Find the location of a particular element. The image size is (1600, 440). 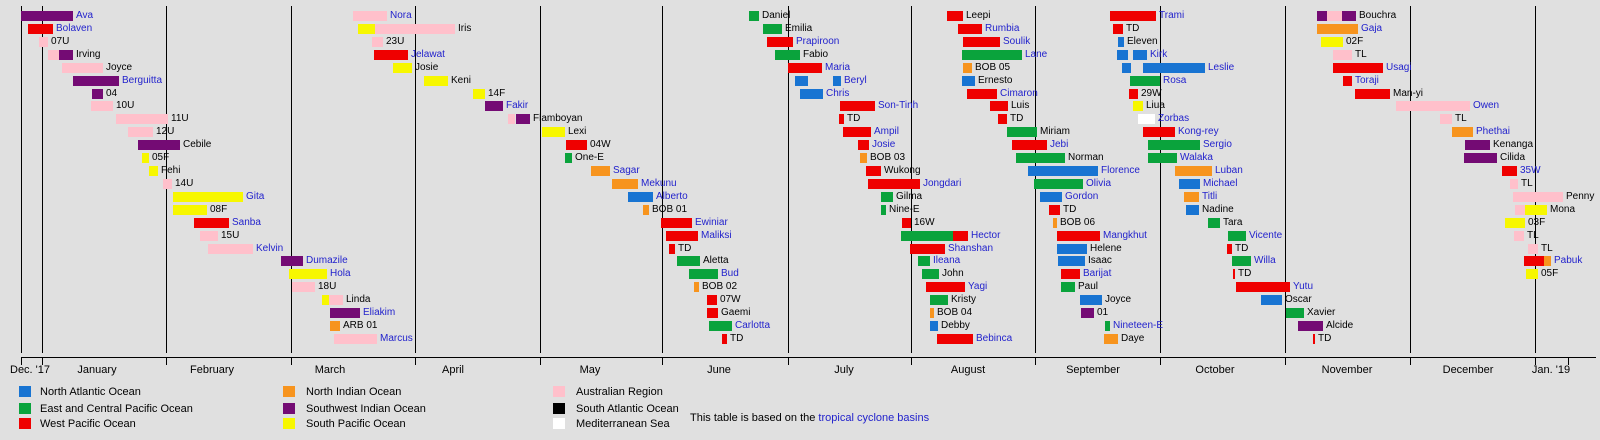

storm-label: Josie is located at coordinates (884, 145).